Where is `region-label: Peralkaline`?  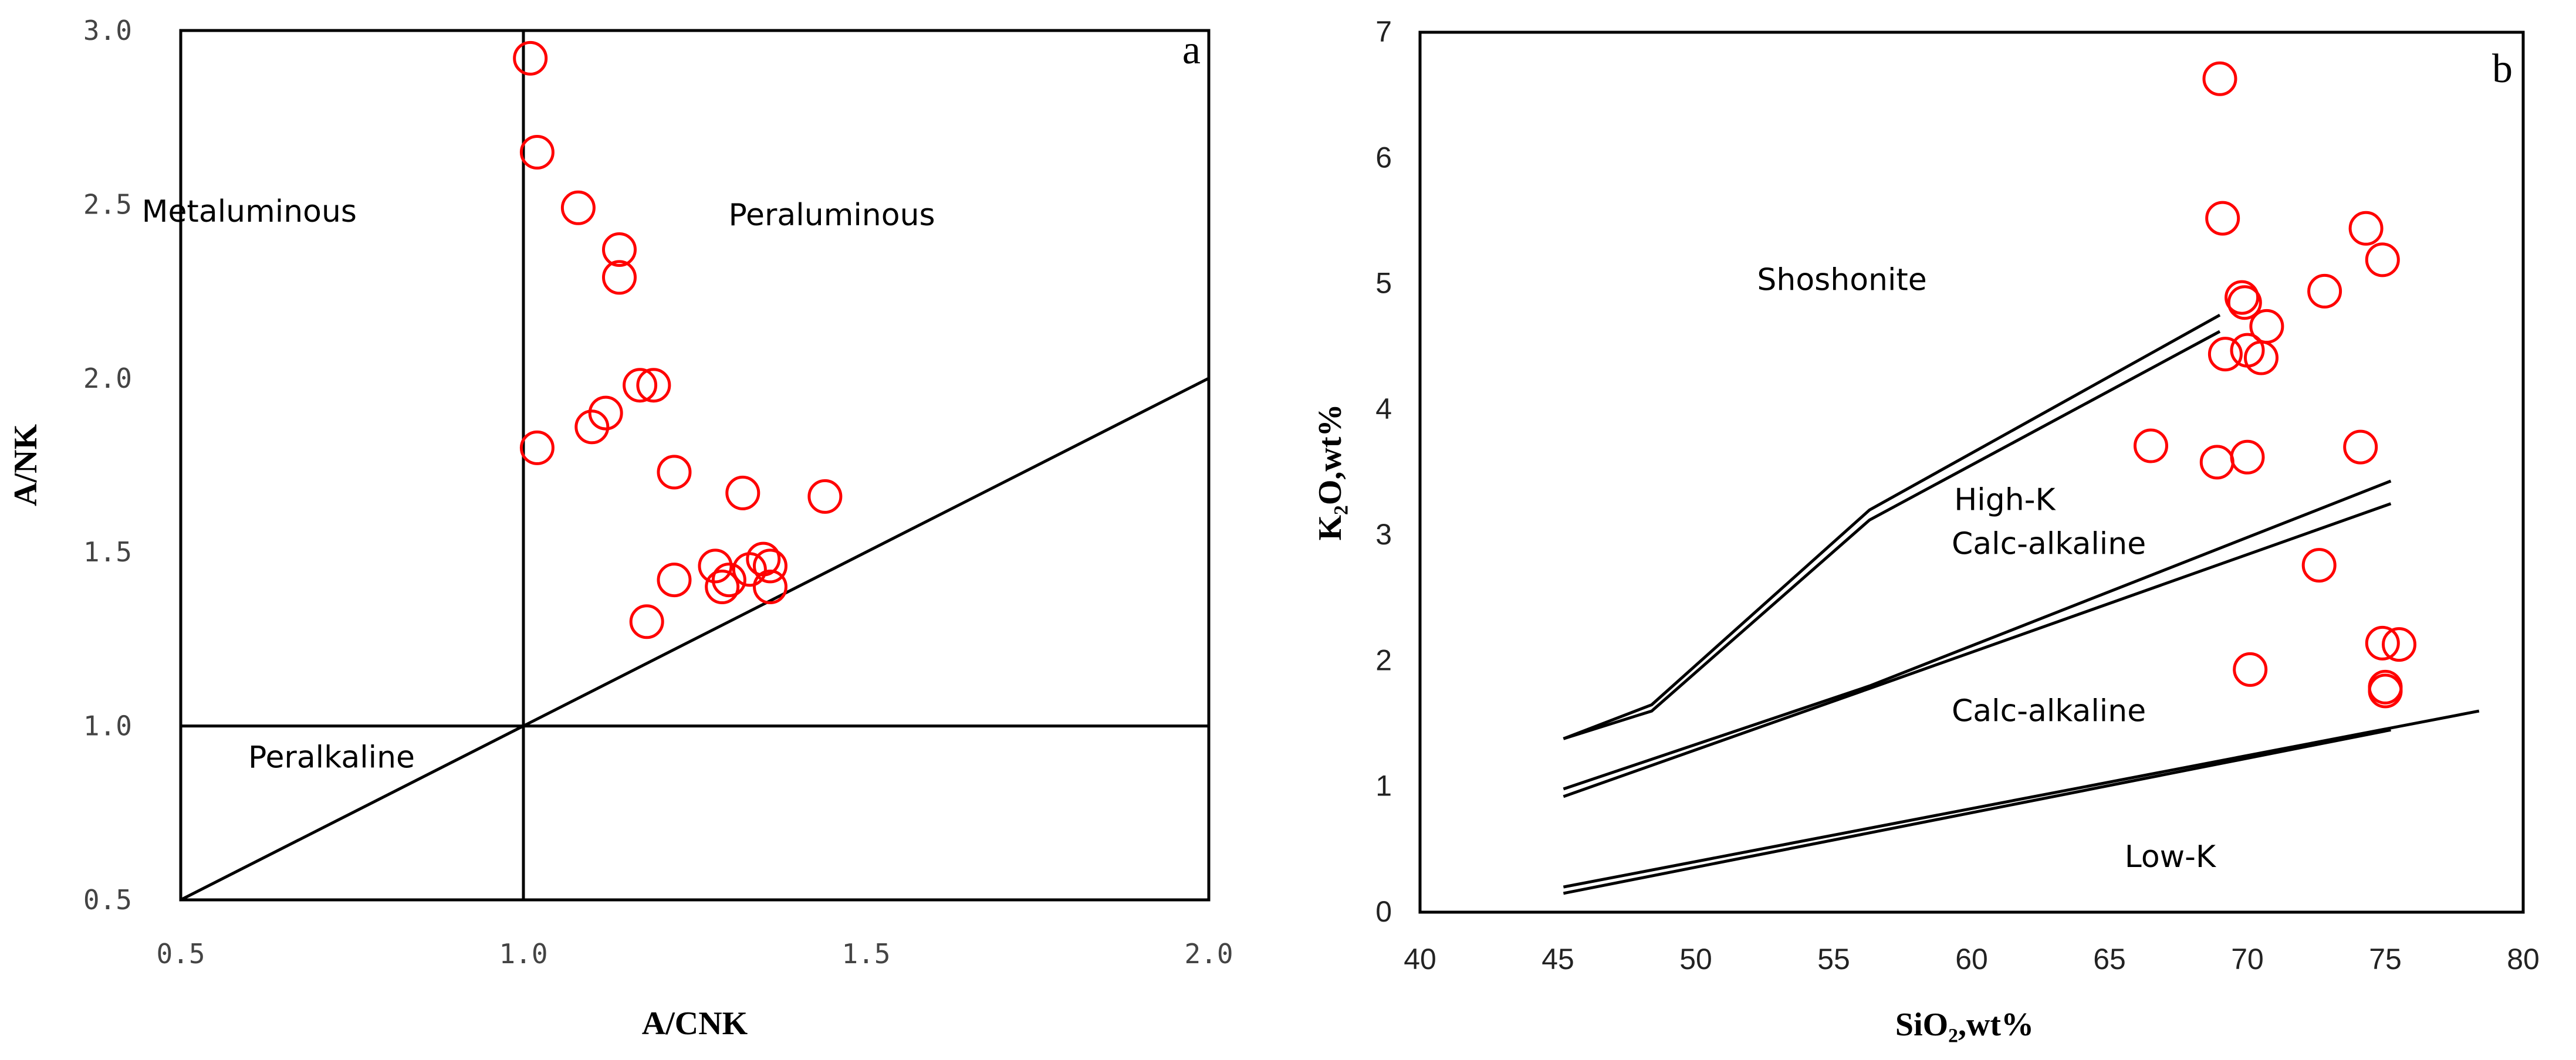 region-label: Peralkaline is located at coordinates (331, 757).